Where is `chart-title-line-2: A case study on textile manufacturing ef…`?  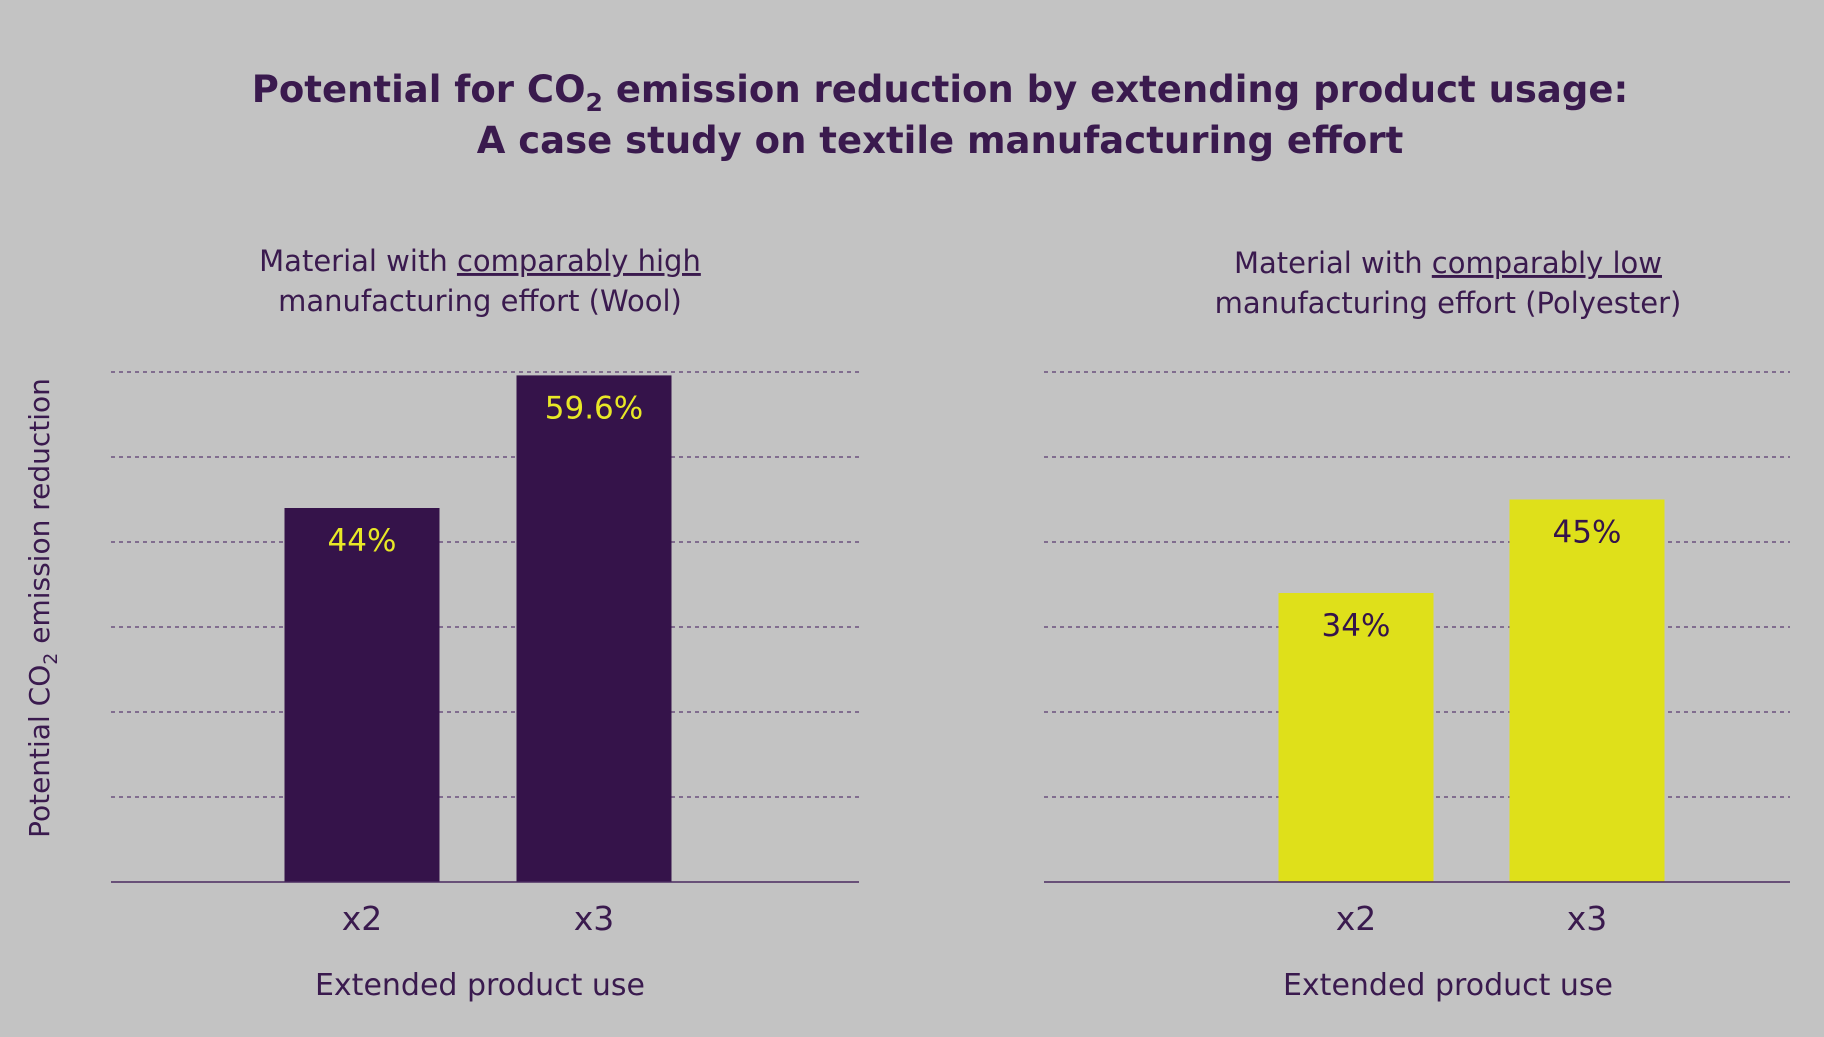 chart-title-line-2: A case study on textile manufacturing ef… is located at coordinates (940, 140).